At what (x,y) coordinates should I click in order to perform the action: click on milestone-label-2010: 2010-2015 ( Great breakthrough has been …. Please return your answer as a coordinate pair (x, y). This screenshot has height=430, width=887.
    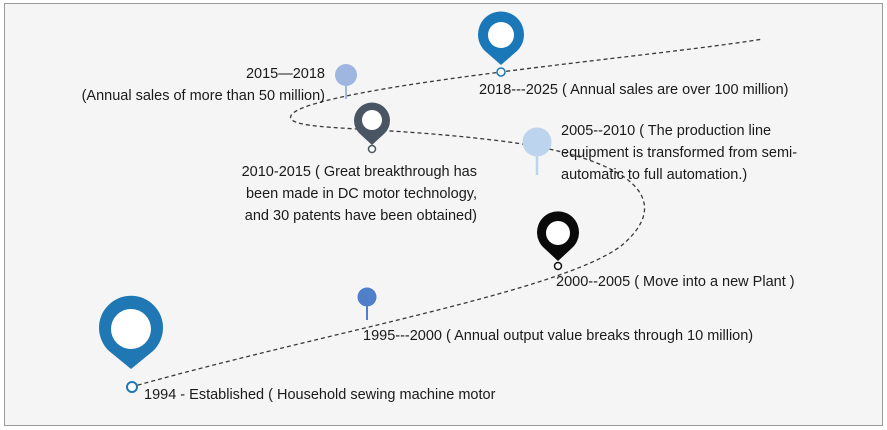
    Looking at the image, I should click on (341, 194).